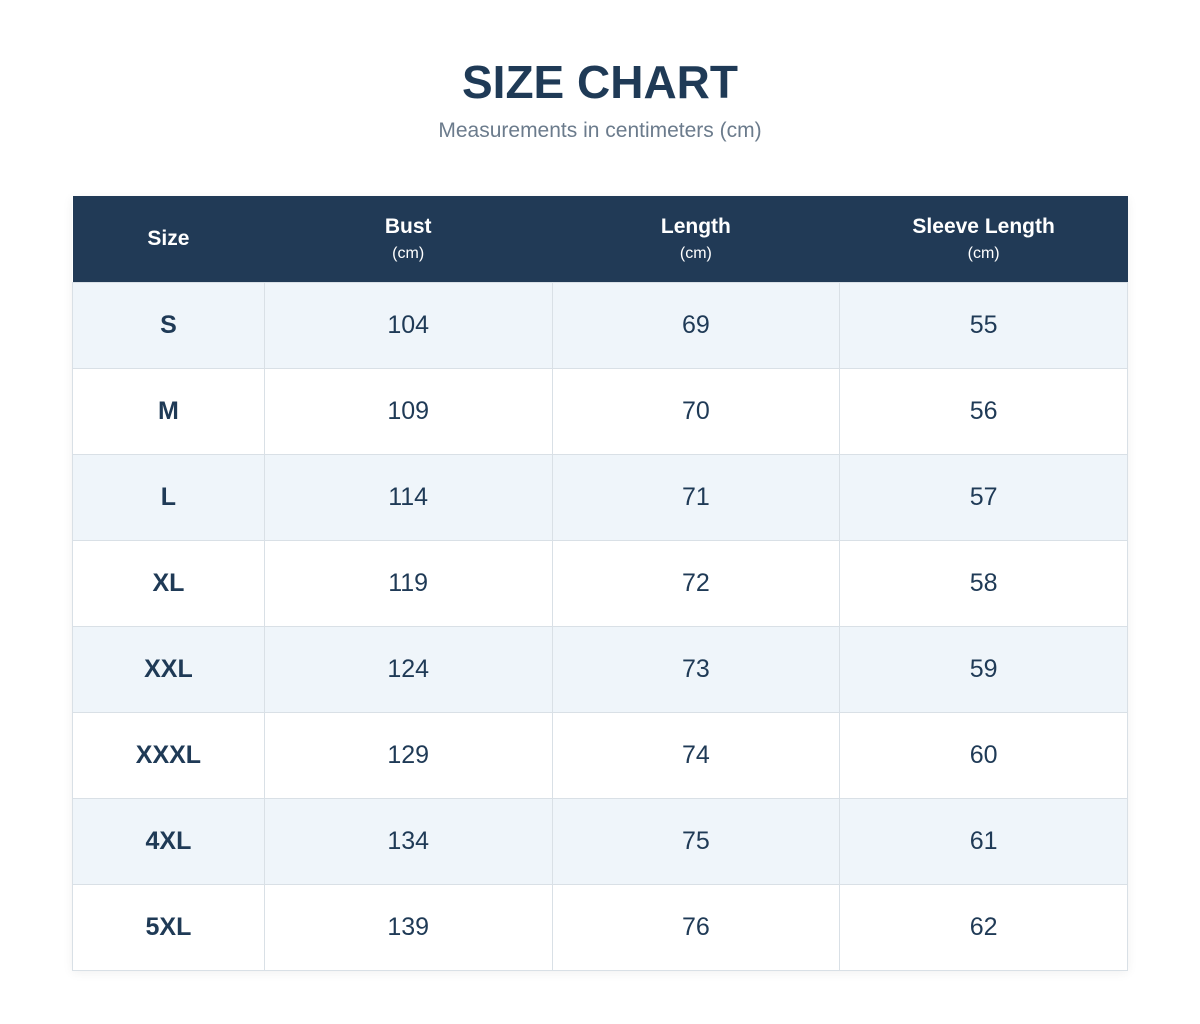 This screenshot has height=1024, width=1200. What do you see at coordinates (983, 669) in the screenshot?
I see `value-cell: 59` at bounding box center [983, 669].